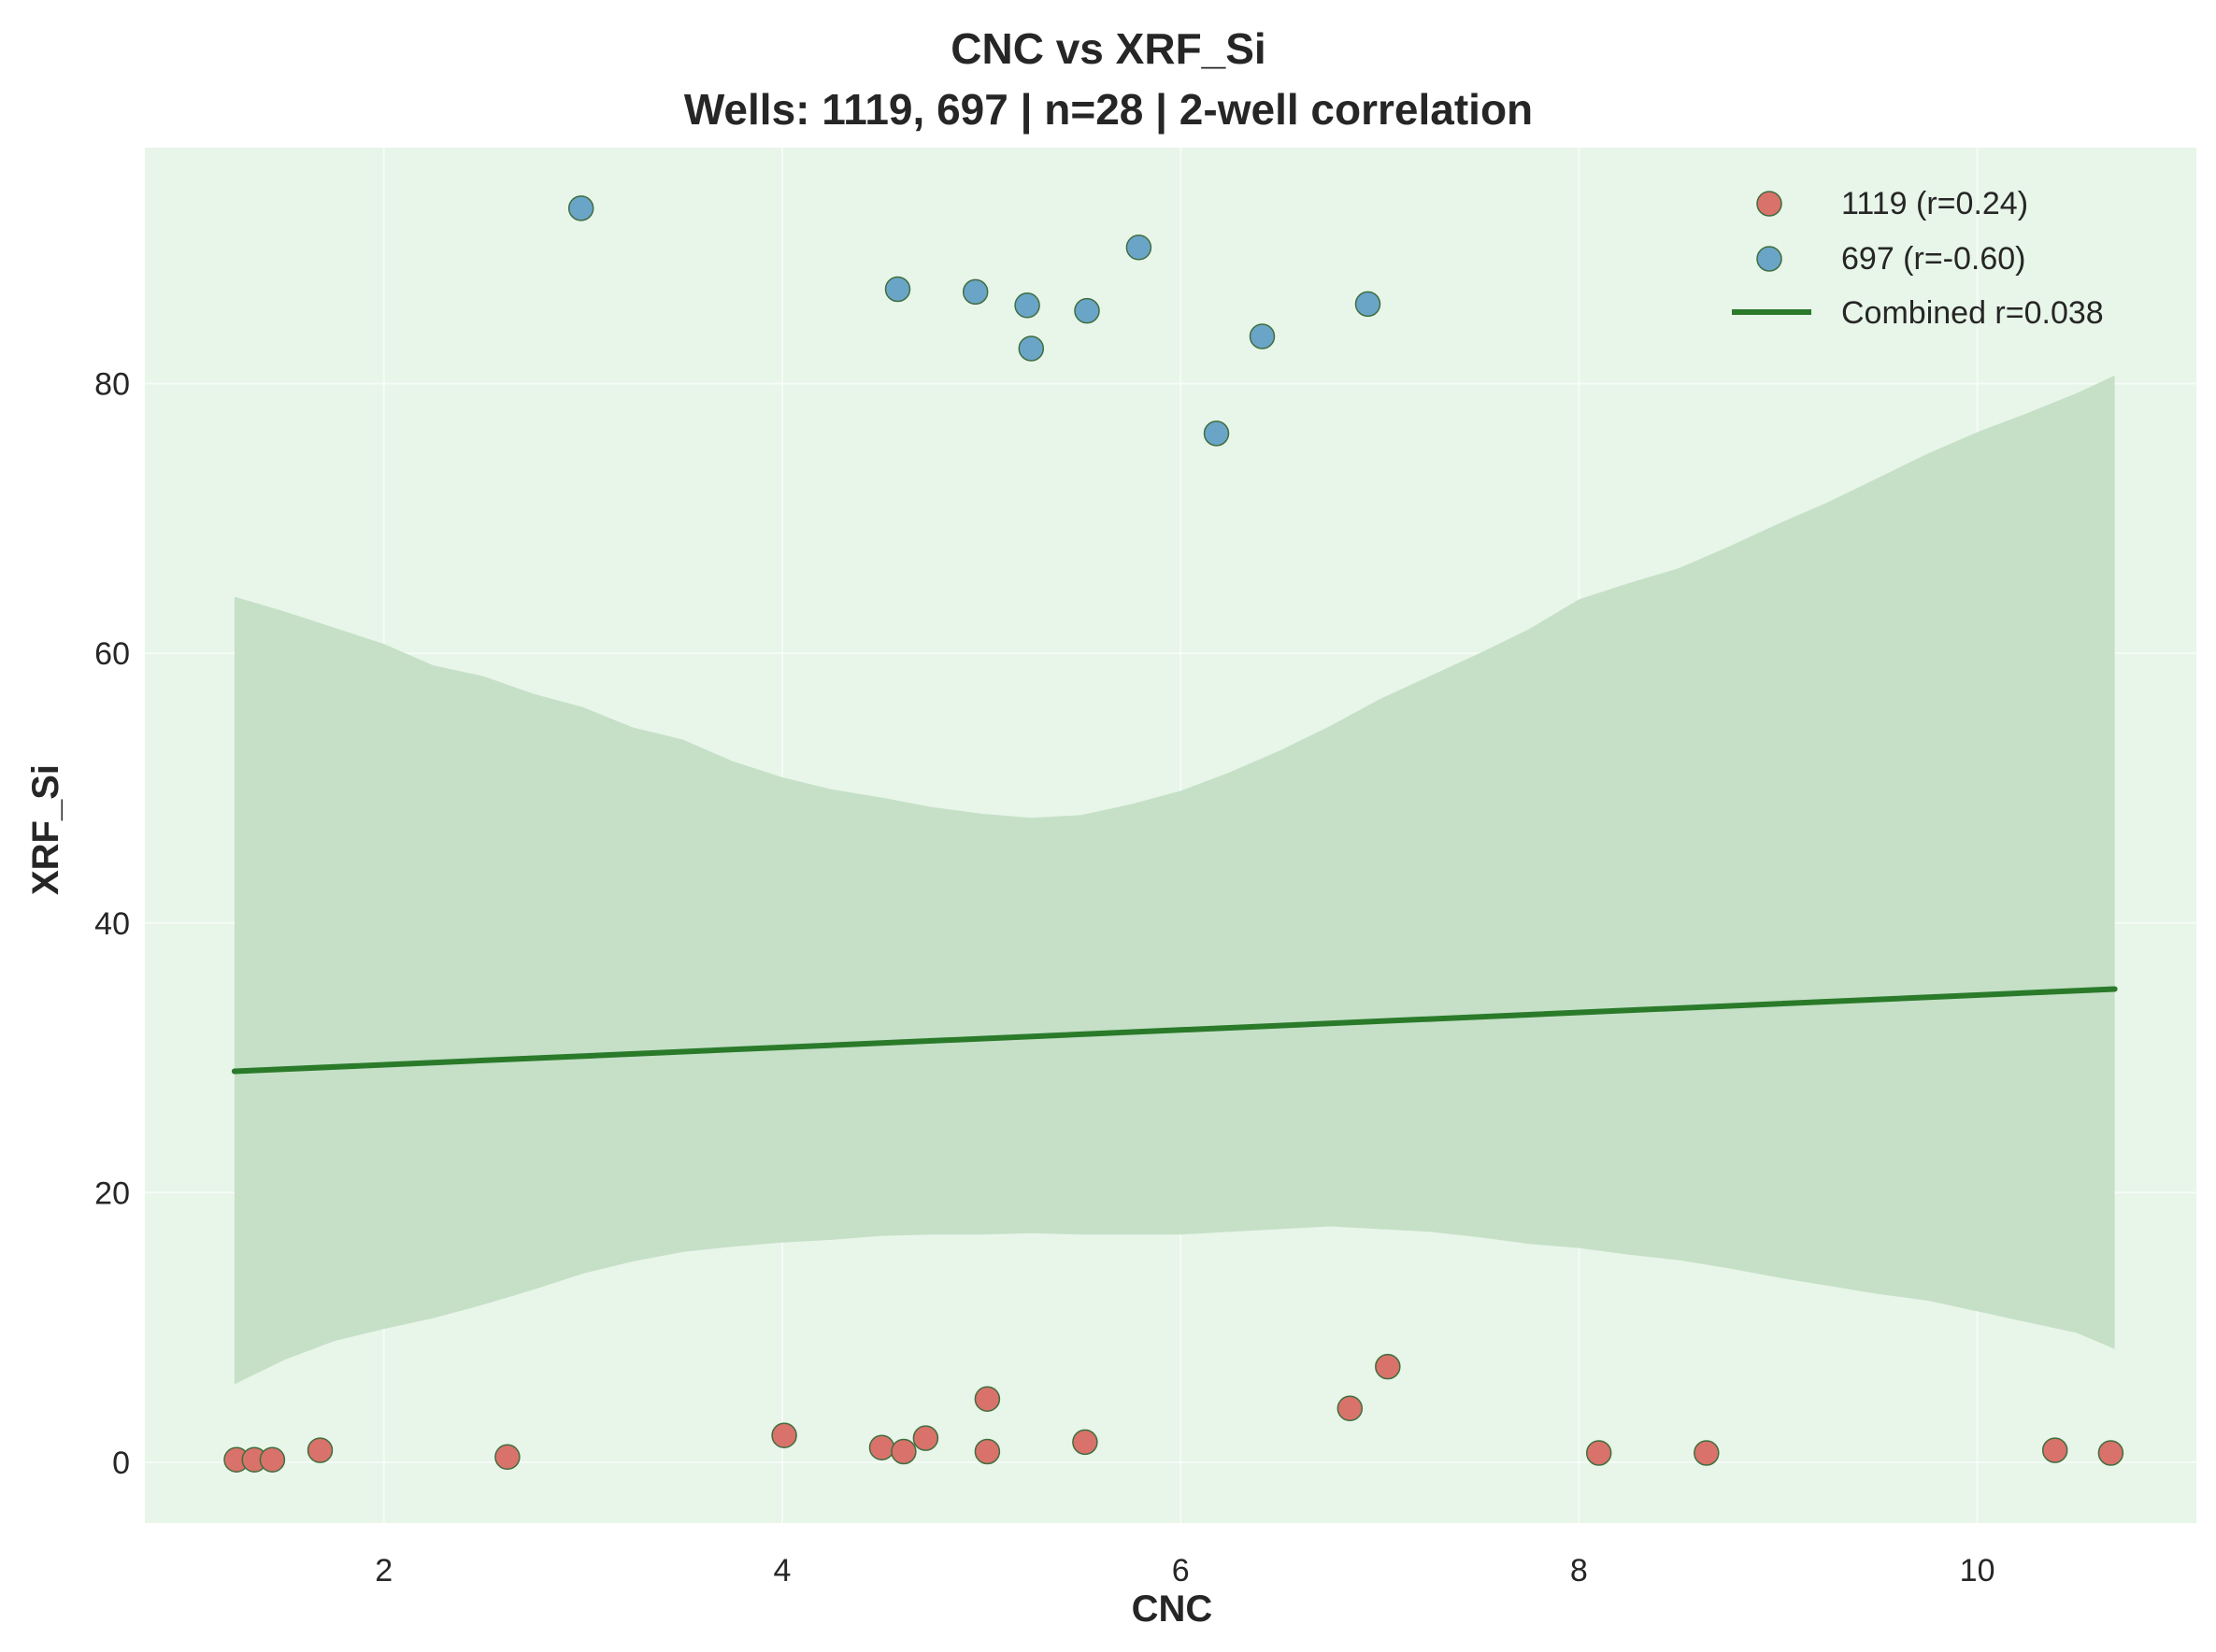 The height and width of the screenshot is (1652, 2216). What do you see at coordinates (1973, 313) in the screenshot?
I see `legend-label-combined: Combined r=0.038` at bounding box center [1973, 313].